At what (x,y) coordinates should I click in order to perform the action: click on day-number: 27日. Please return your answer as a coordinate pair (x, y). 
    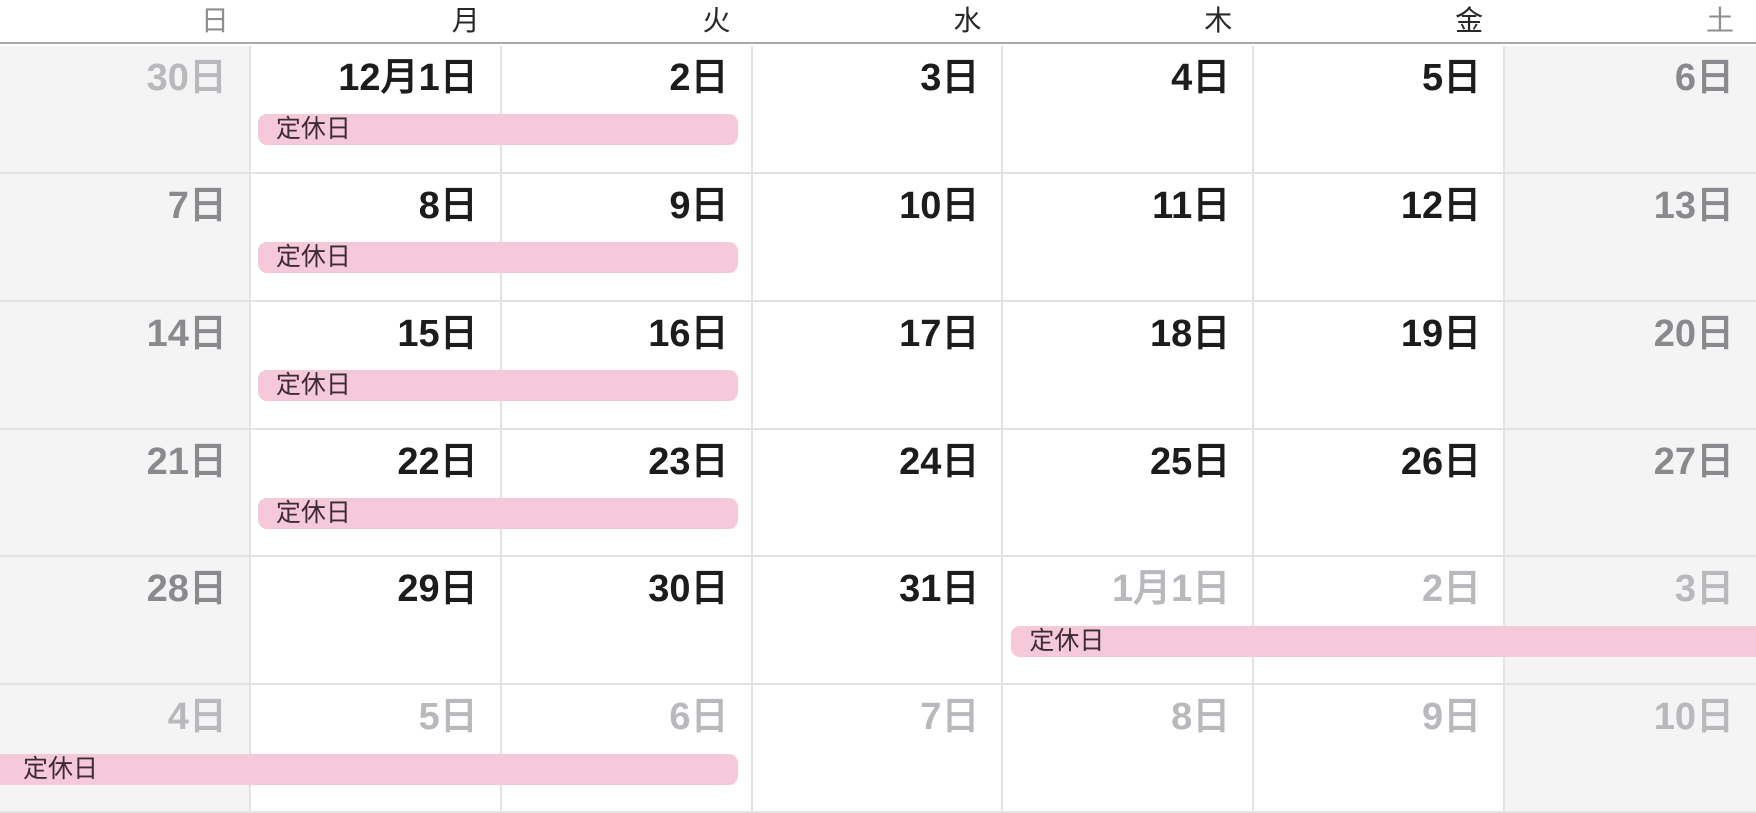
    Looking at the image, I should click on (1693, 461).